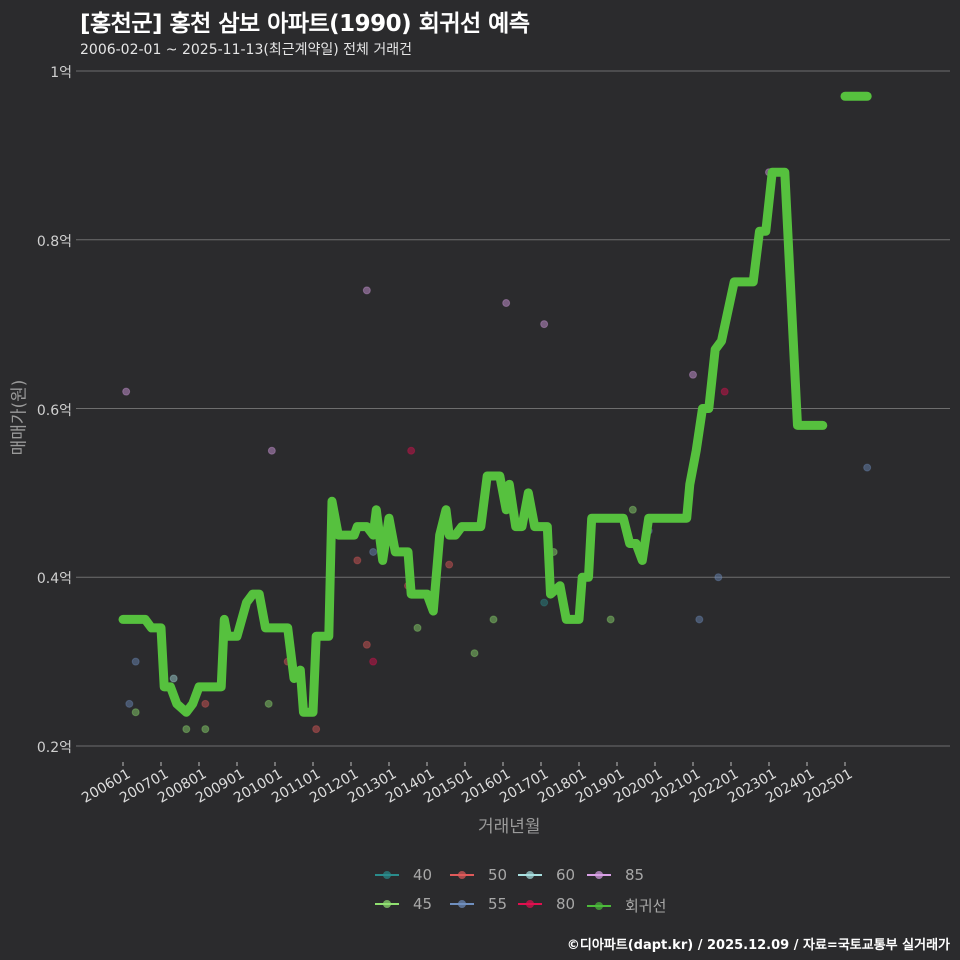  I want to click on y-tick-label: 1억, so click(61, 73).